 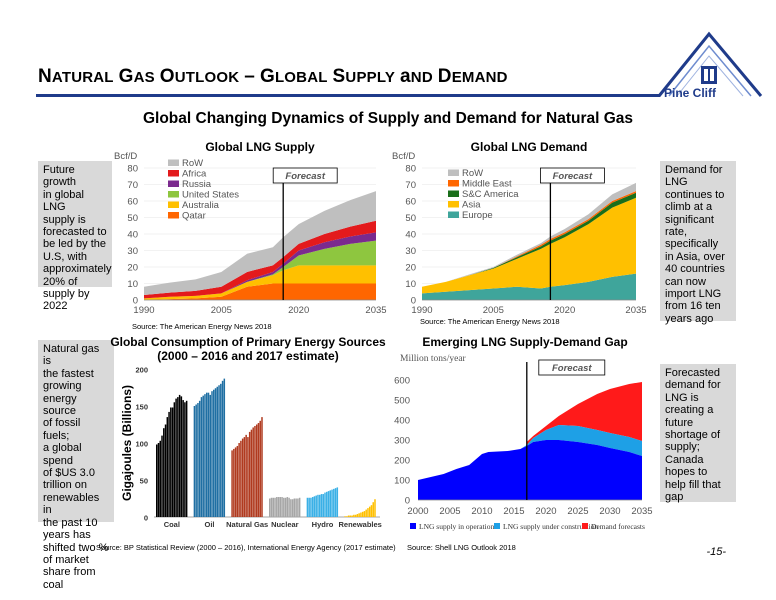 What do you see at coordinates (132, 218) in the screenshot?
I see `y-tick-label: 50` at bounding box center [132, 218].